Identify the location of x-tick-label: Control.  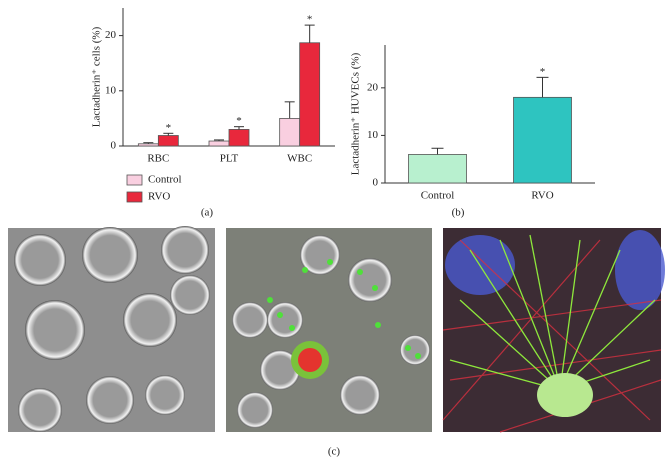
(438, 196).